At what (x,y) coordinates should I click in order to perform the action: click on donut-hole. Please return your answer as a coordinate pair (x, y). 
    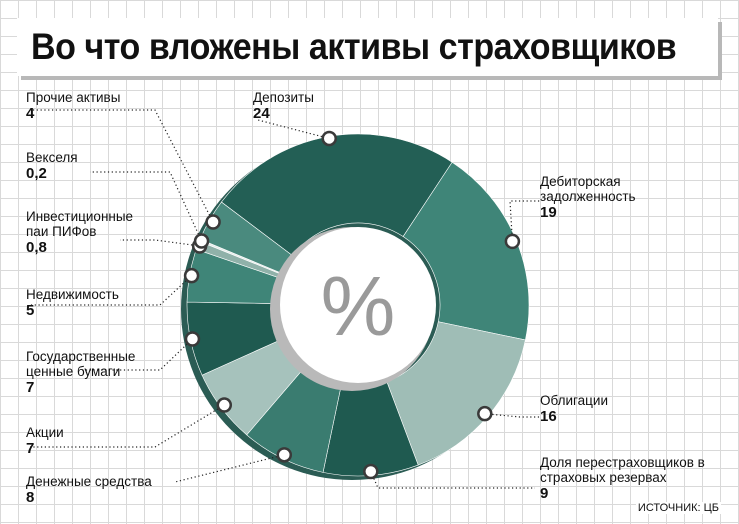
    Looking at the image, I should click on (358, 305).